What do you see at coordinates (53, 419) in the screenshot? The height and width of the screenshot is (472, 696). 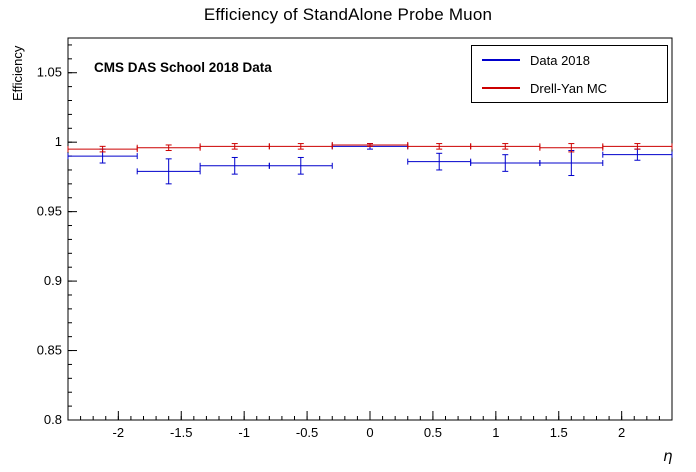 I see `svg-text: 0.8` at bounding box center [53, 419].